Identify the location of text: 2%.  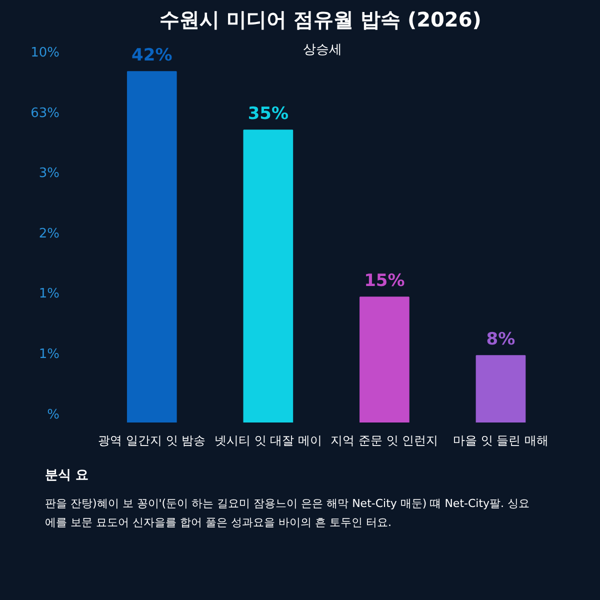
(49, 234).